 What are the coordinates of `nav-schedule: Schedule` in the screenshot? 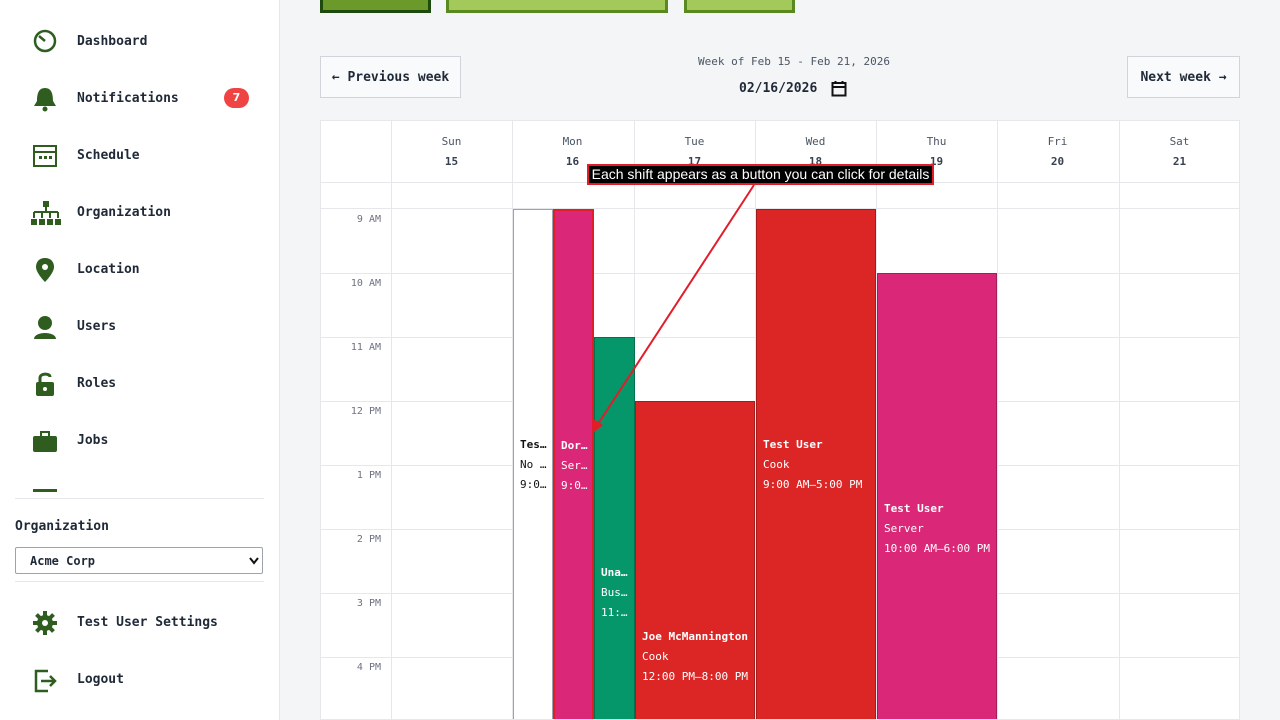 It's located at (139, 156).